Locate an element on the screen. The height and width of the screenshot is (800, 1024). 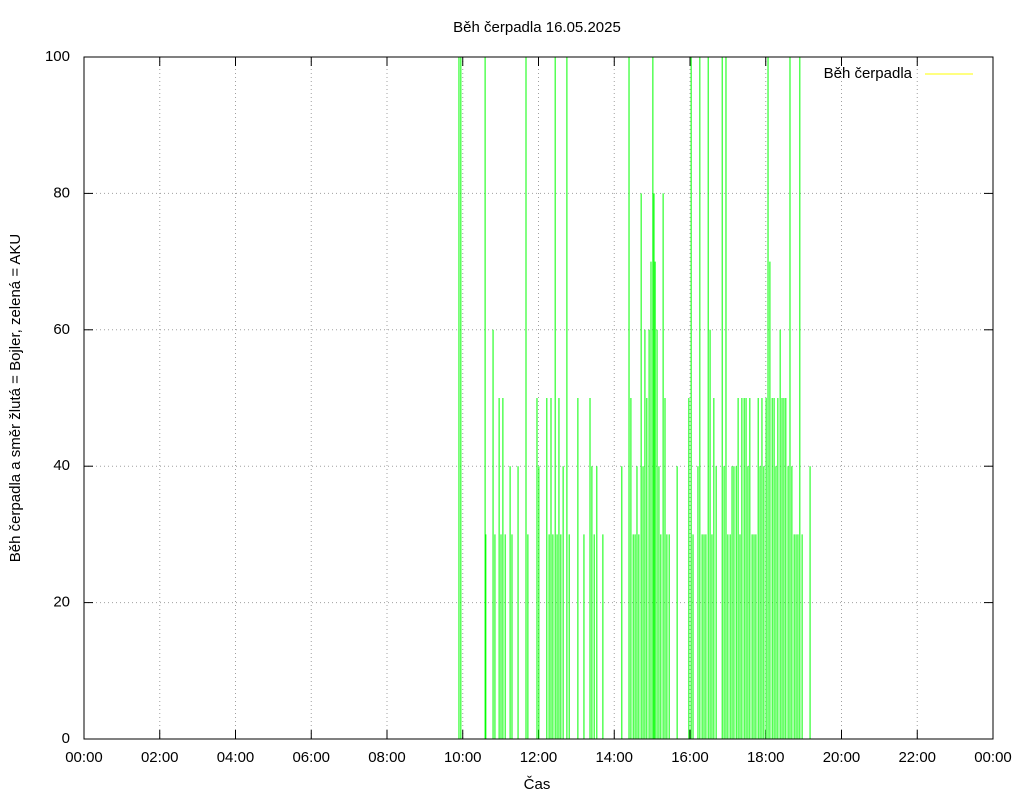
y-tick-label: 0 is located at coordinates (66, 738).